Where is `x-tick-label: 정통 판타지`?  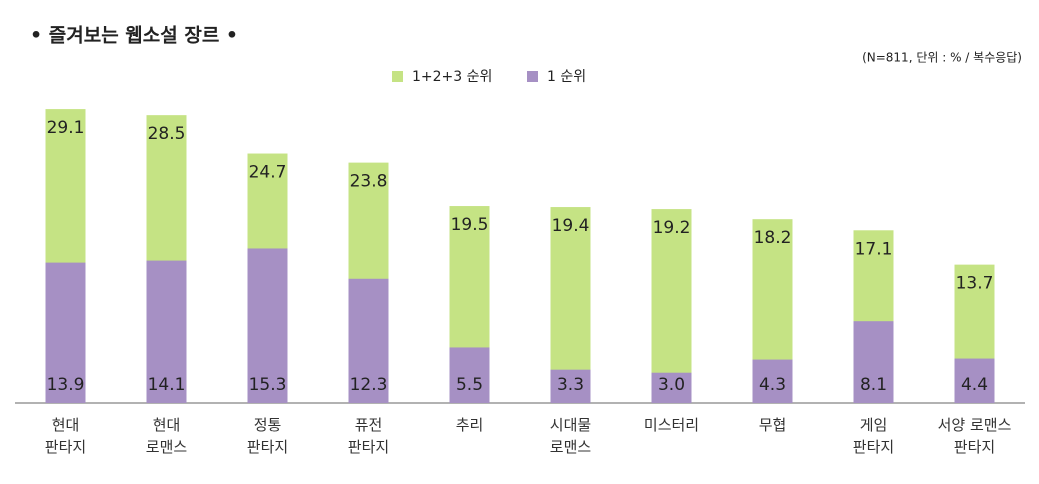
x-tick-label: 정통 판타지 is located at coordinates (267, 436).